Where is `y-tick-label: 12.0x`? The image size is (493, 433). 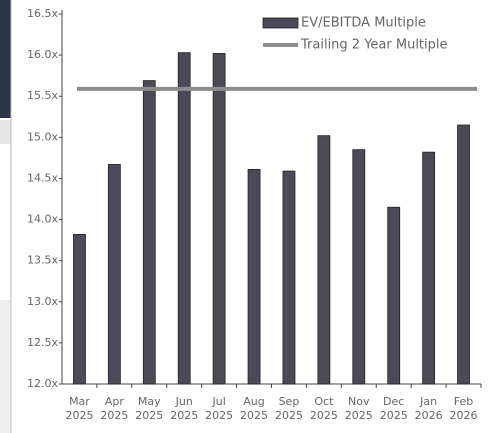 y-tick-label: 12.0x is located at coordinates (42, 383).